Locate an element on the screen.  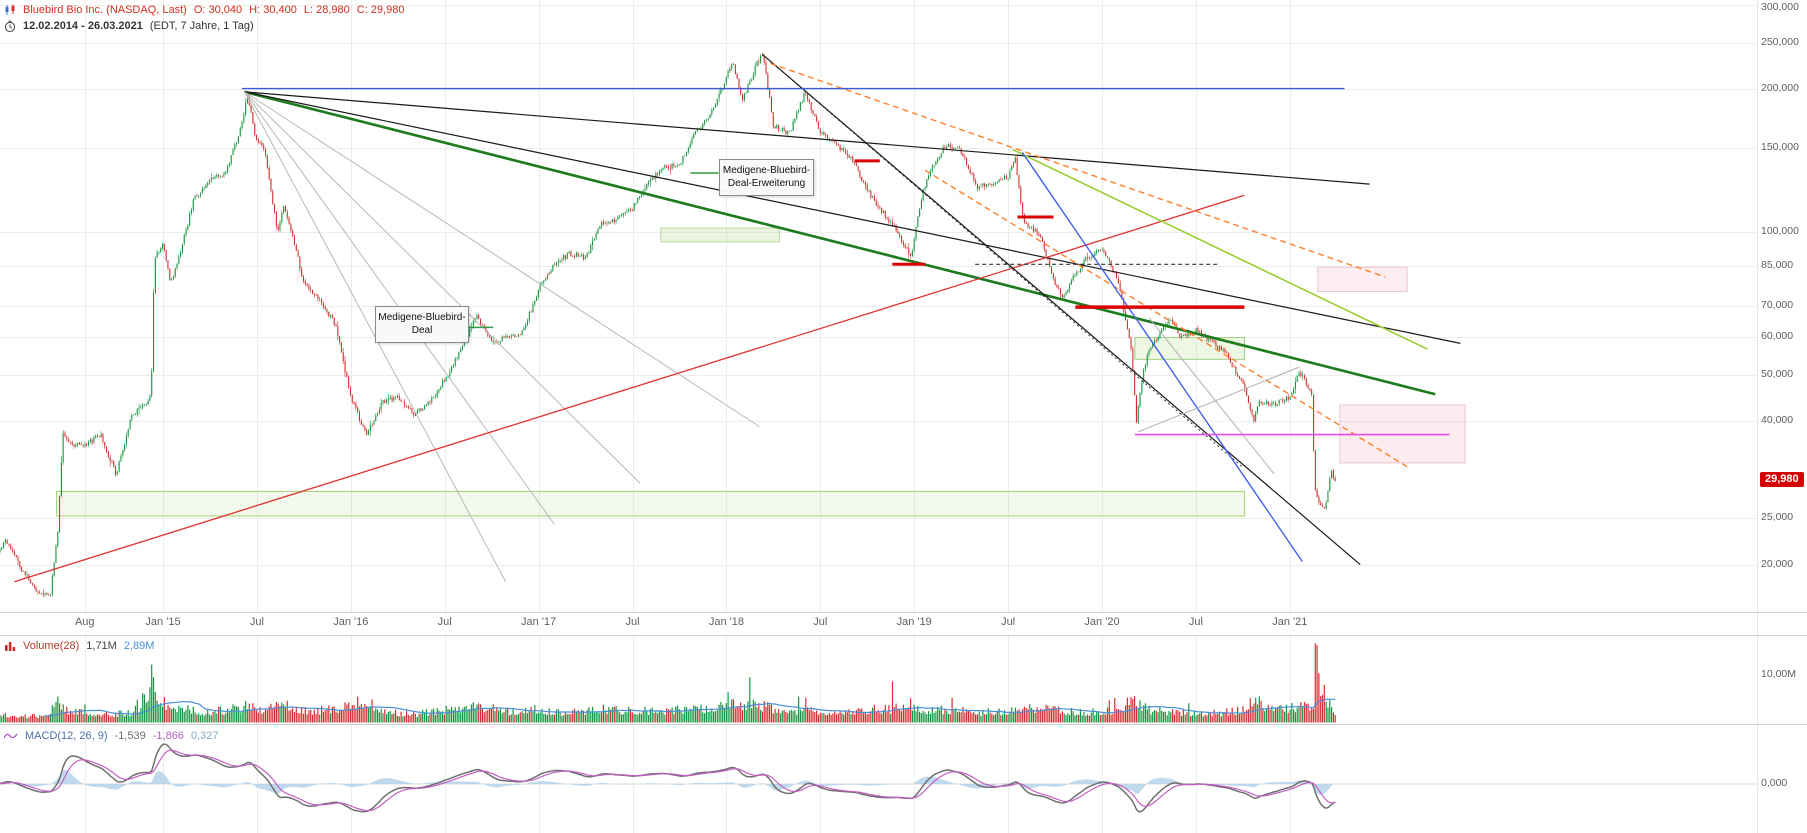
volume-axis-label: 10,00M is located at coordinates (1779, 674).